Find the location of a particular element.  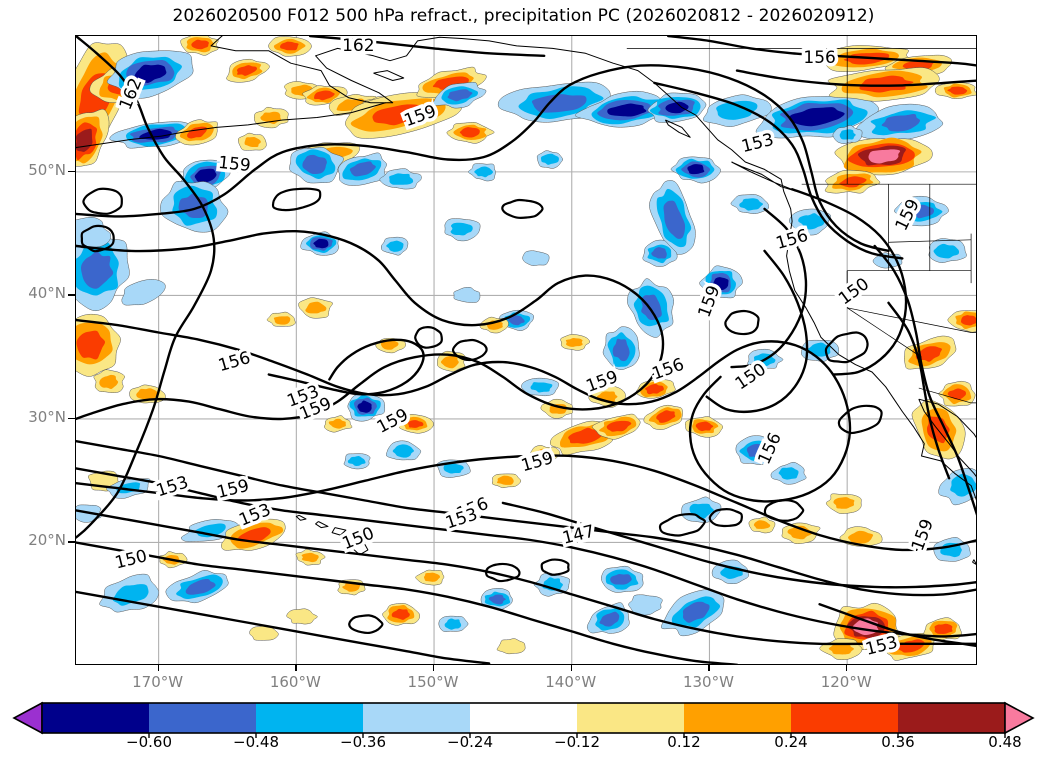

colorbar-tick-label: 0.36 is located at coordinates (898, 742).